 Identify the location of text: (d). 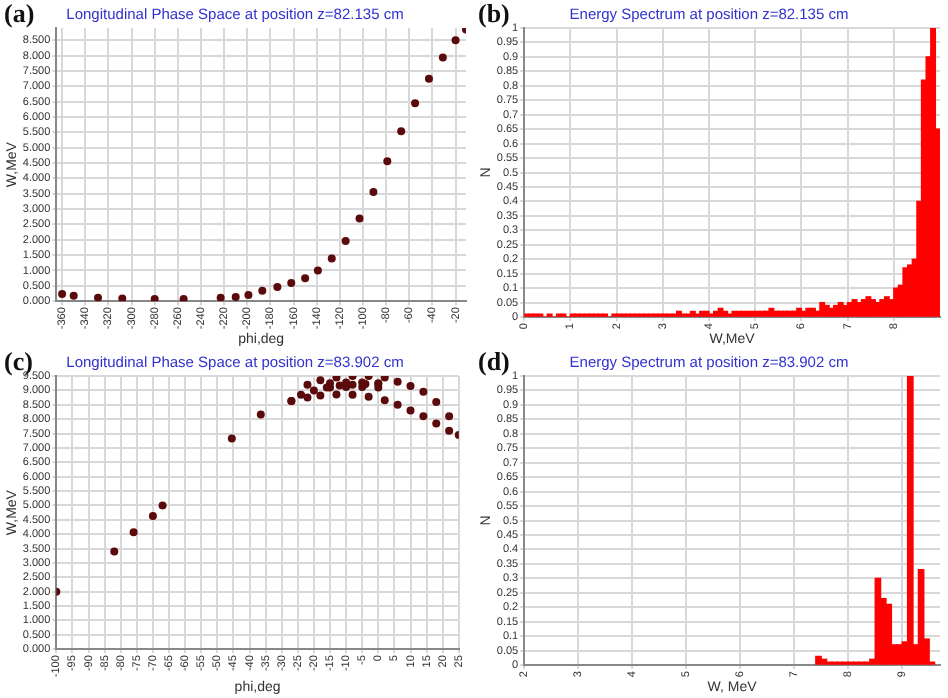
(494, 360).